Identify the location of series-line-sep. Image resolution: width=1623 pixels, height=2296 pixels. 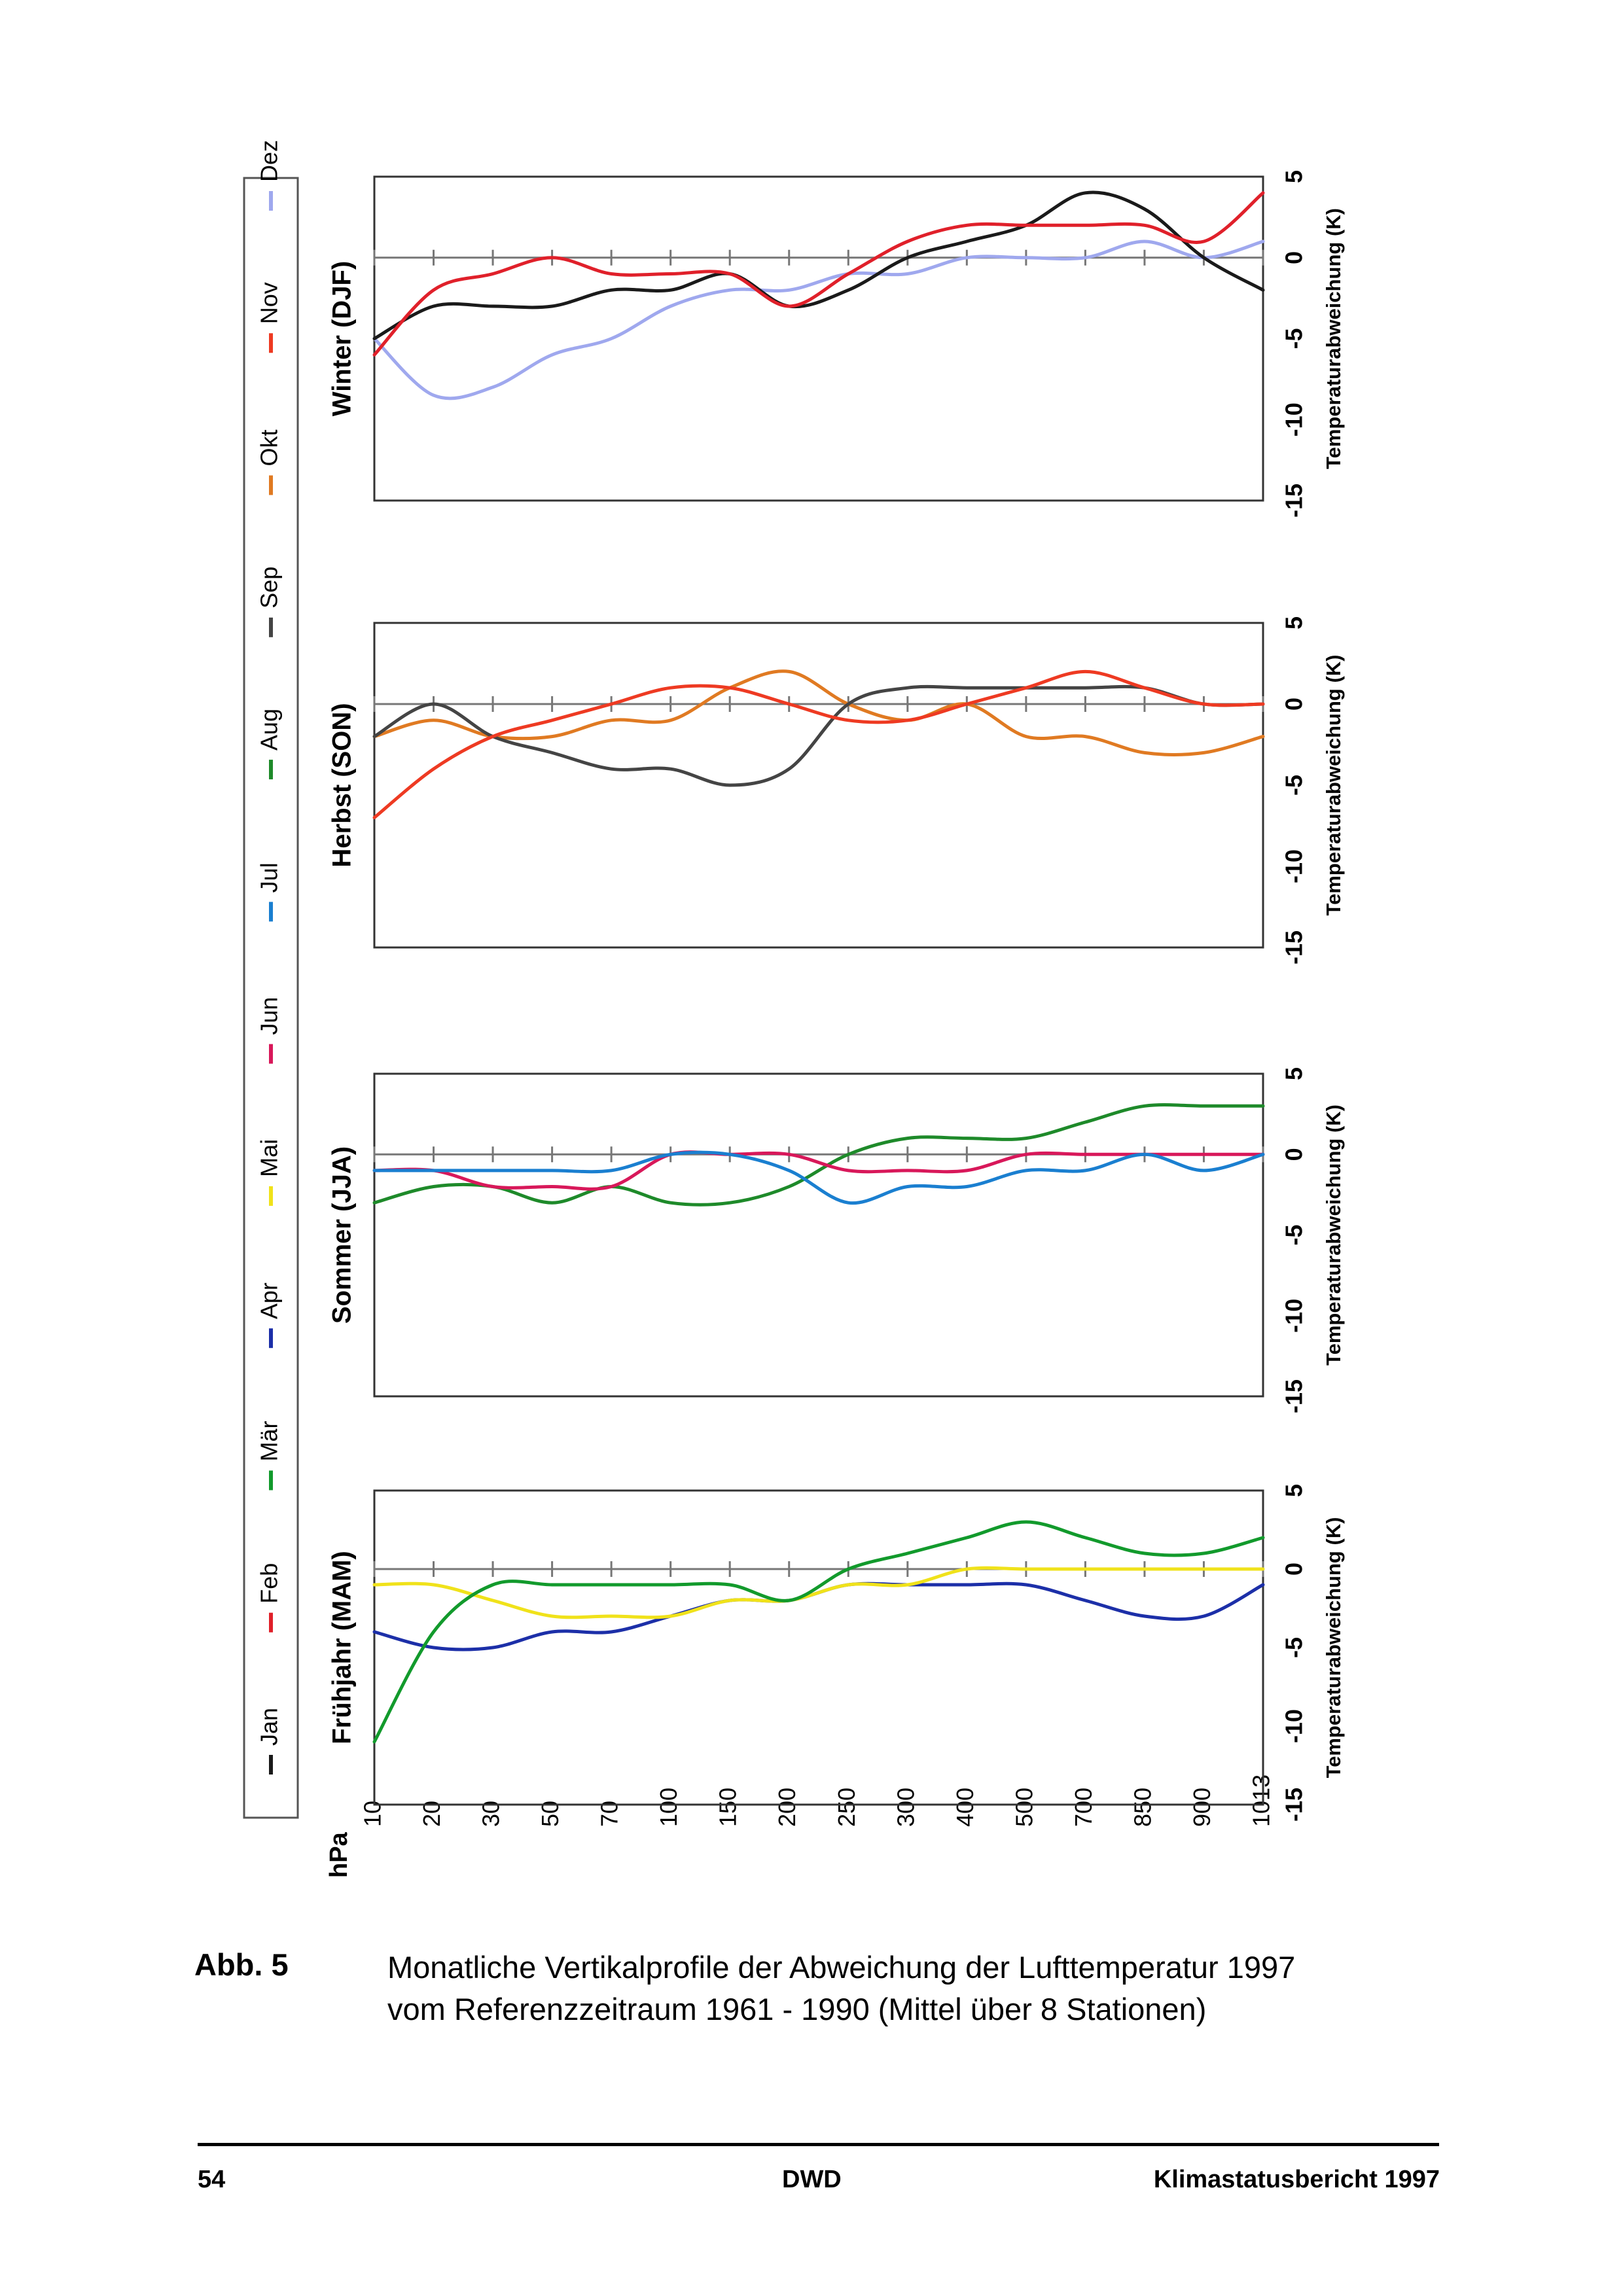
(818, 736).